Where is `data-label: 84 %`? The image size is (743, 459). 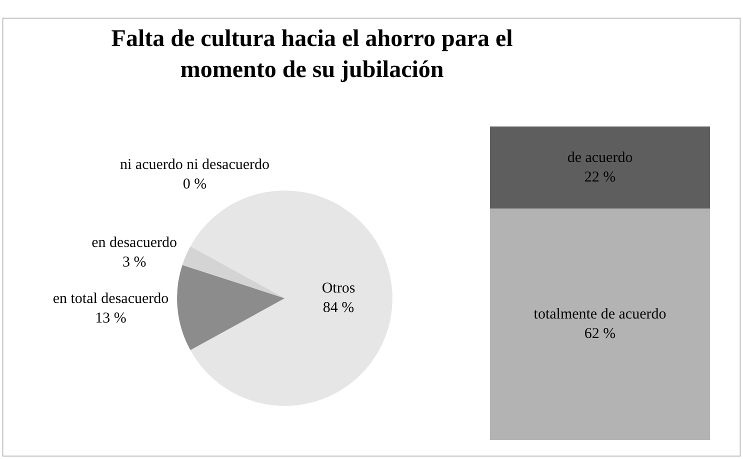 data-label: 84 % is located at coordinates (338, 308).